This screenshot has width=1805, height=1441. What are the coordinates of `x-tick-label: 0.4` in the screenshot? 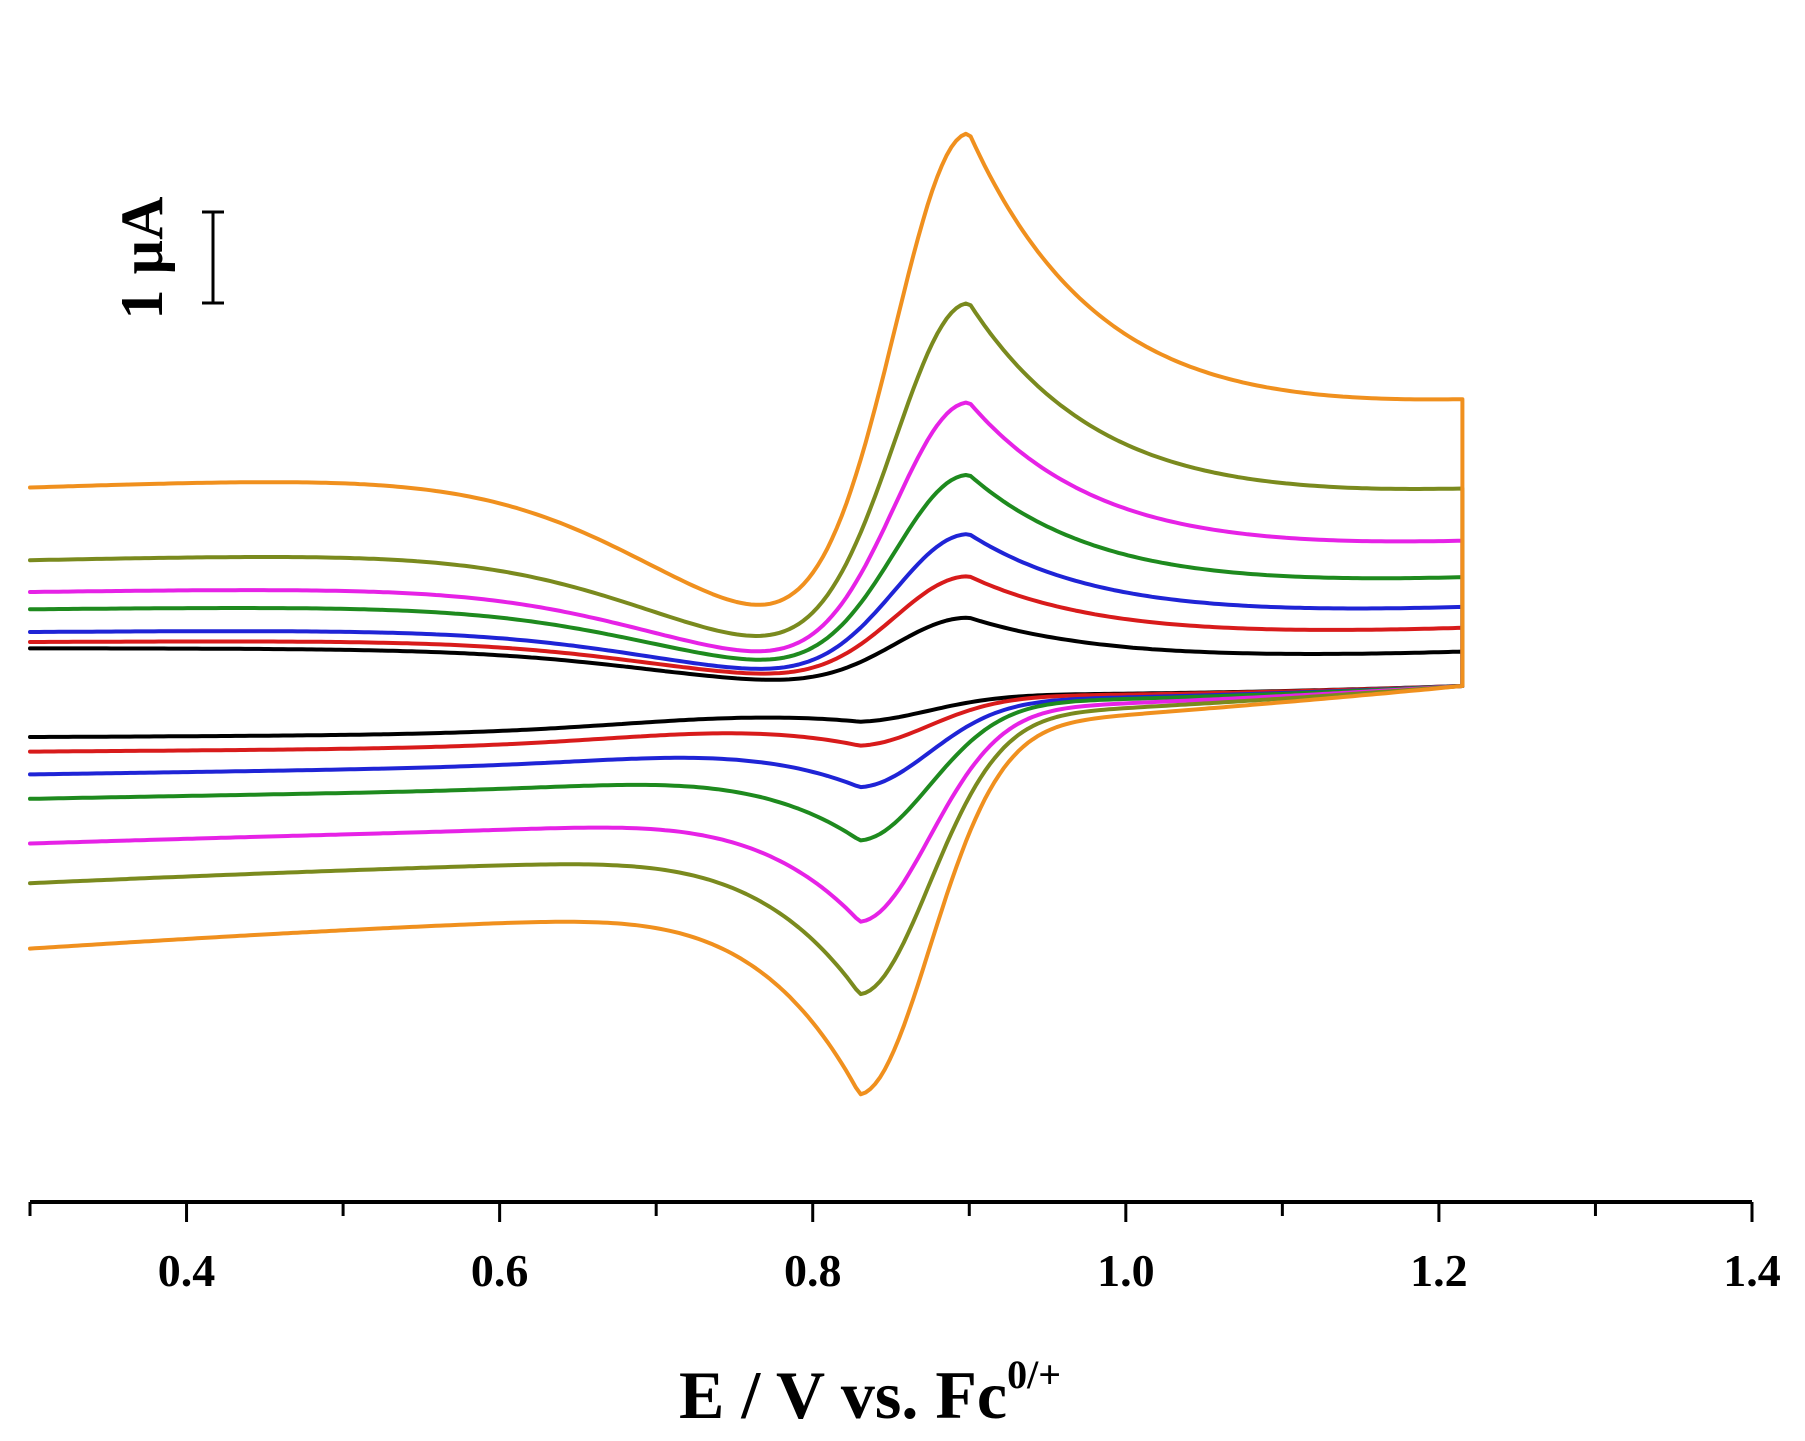 It's located at (187, 1270).